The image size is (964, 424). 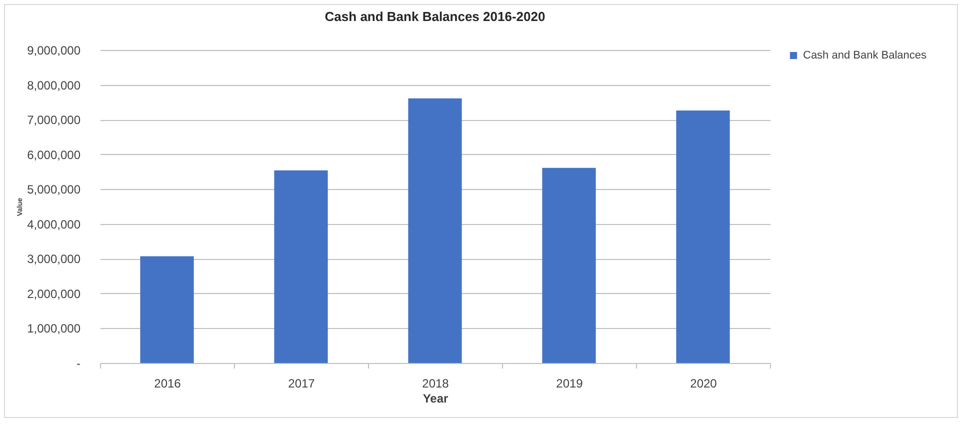 I want to click on legend-label: Cash and Bank Balances, so click(x=865, y=56).